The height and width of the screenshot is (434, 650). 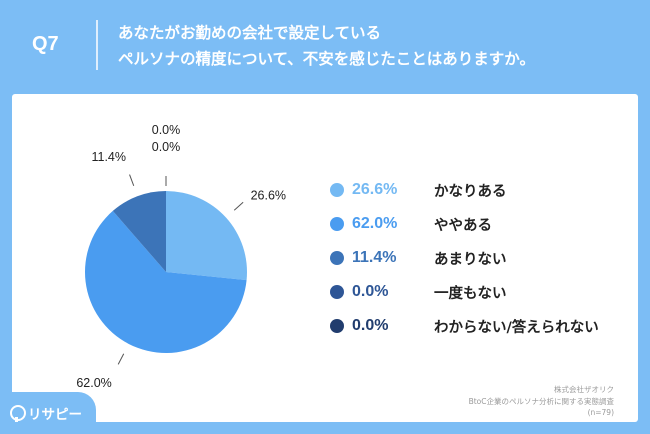 What do you see at coordinates (470, 191) in the screenshot?
I see `legend-label-1: かなりある` at bounding box center [470, 191].